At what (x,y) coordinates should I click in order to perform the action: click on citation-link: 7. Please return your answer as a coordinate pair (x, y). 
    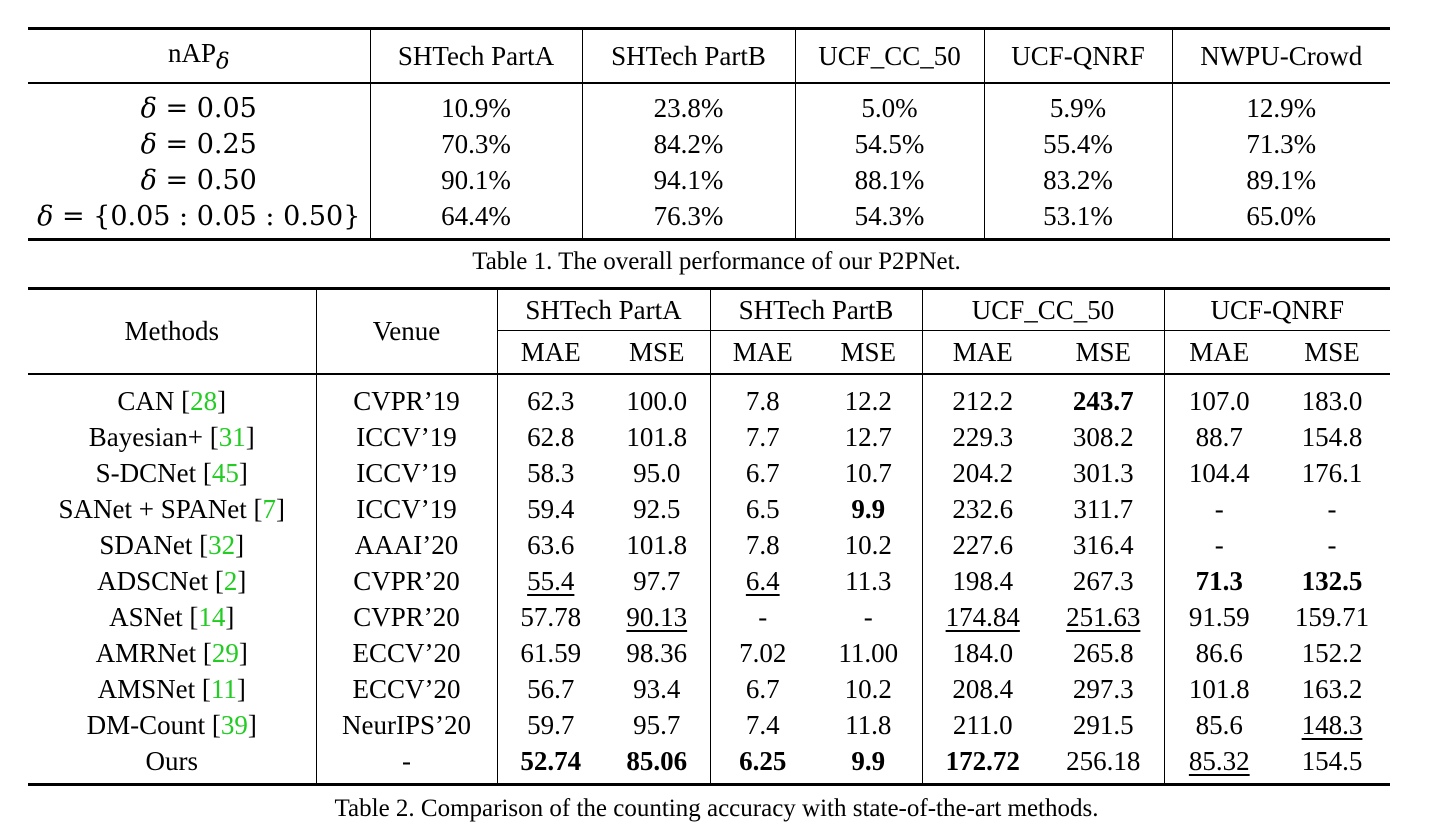
    Looking at the image, I should click on (269, 508).